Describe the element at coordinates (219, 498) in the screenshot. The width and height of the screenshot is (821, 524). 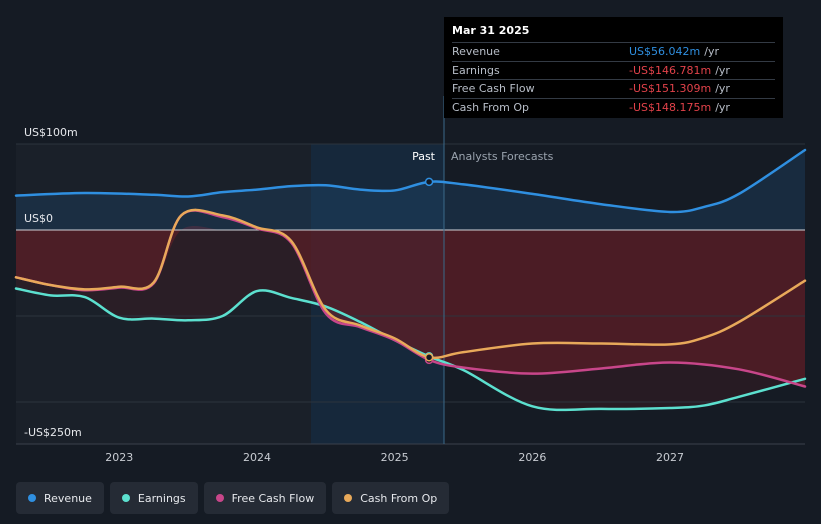
I see `free-cash-flow-dot-icon` at that location.